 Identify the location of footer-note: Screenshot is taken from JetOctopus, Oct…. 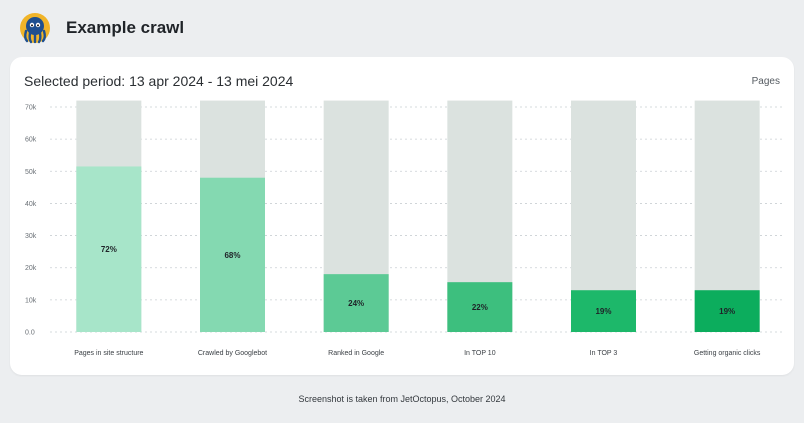
(402, 399).